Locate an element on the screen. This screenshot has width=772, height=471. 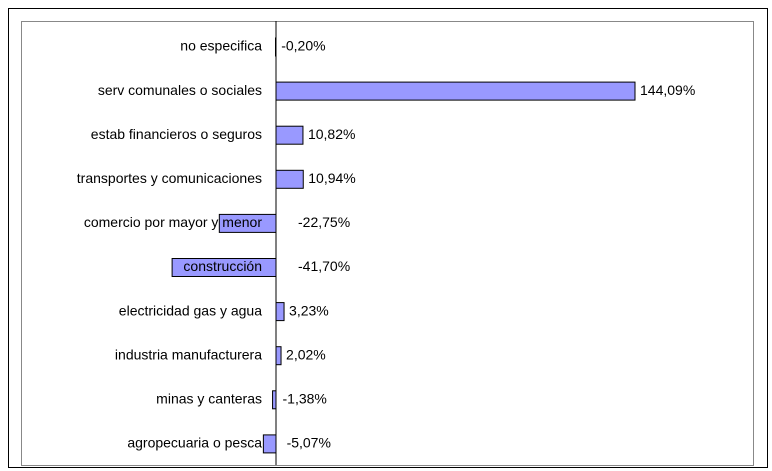
category-label: serv comunales o sociales is located at coordinates (180, 90).